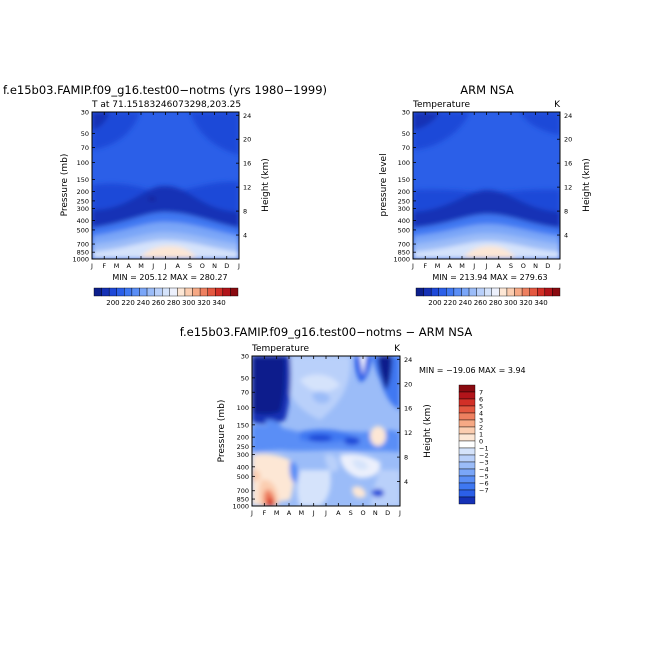 The height and width of the screenshot is (654, 654). What do you see at coordinates (481, 428) in the screenshot?
I see `colorbar-label: 2` at bounding box center [481, 428].